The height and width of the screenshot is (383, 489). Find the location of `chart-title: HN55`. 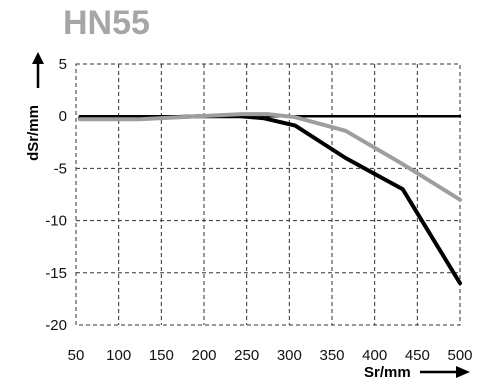

chart-title: HN55 is located at coordinates (106, 23).